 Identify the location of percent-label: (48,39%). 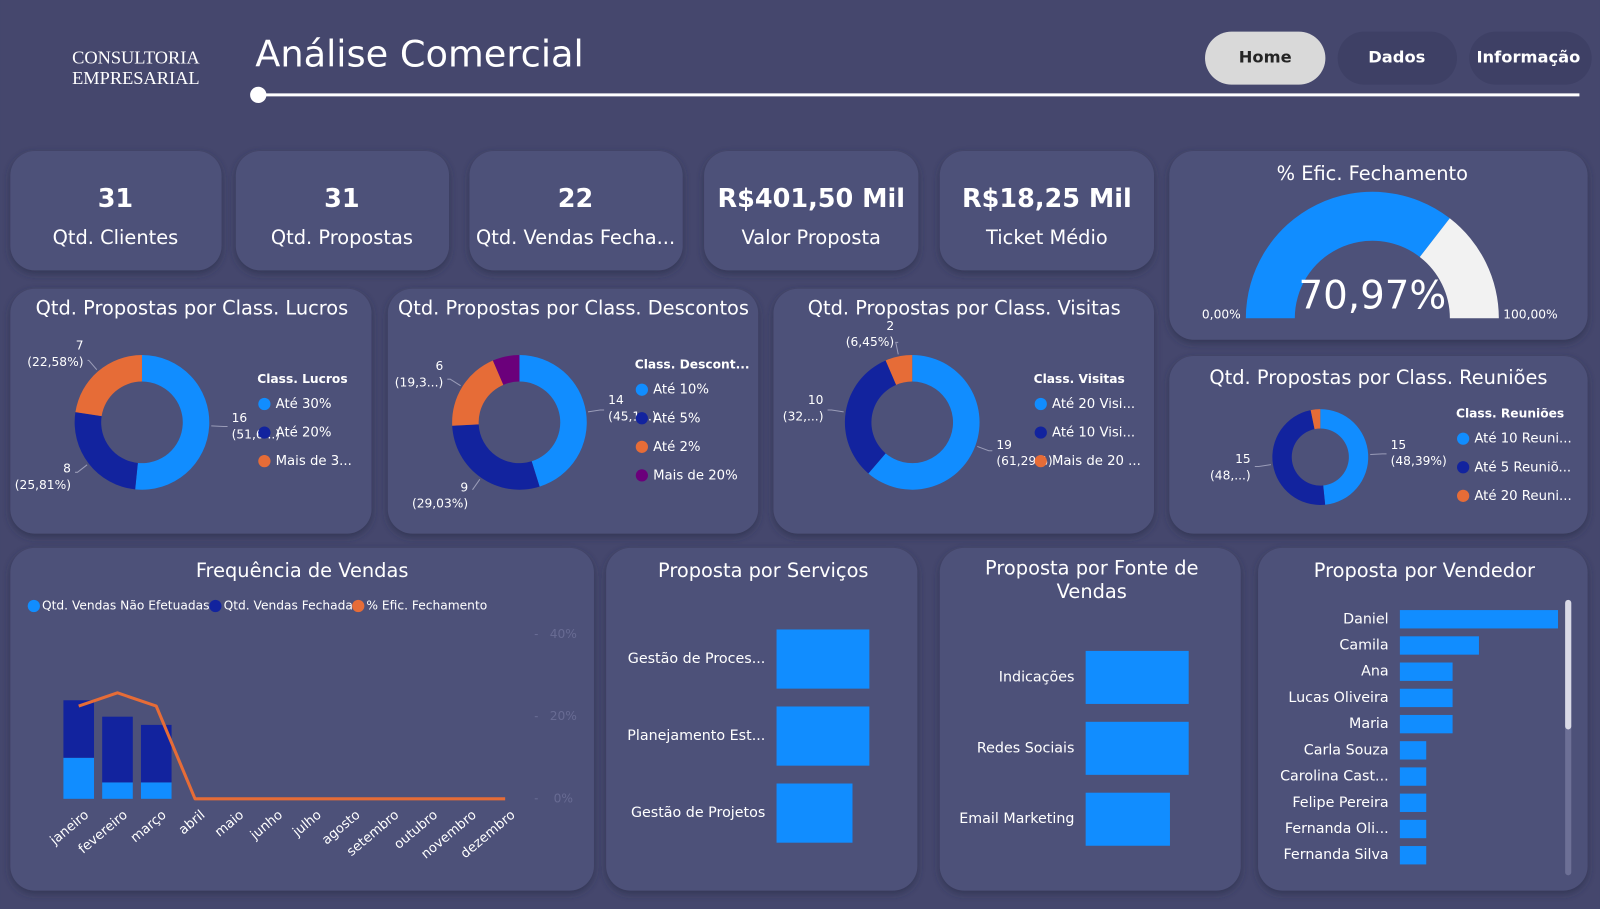
(1419, 461).